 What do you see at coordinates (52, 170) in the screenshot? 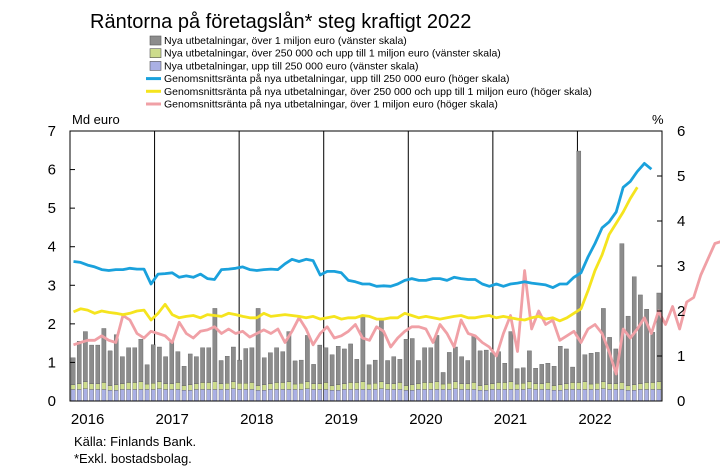
I see `left-tick-label-6: 6` at bounding box center [52, 170].